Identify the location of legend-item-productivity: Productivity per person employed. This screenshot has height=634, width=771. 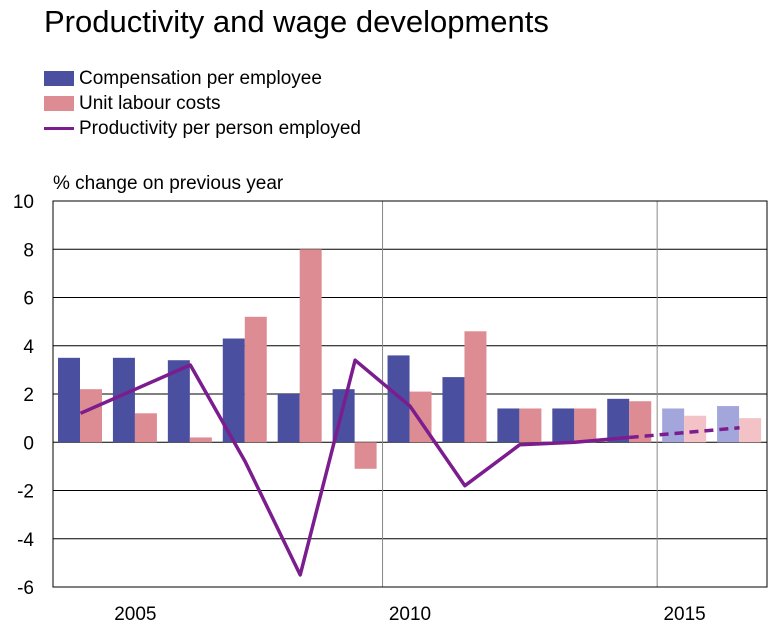
(202, 128).